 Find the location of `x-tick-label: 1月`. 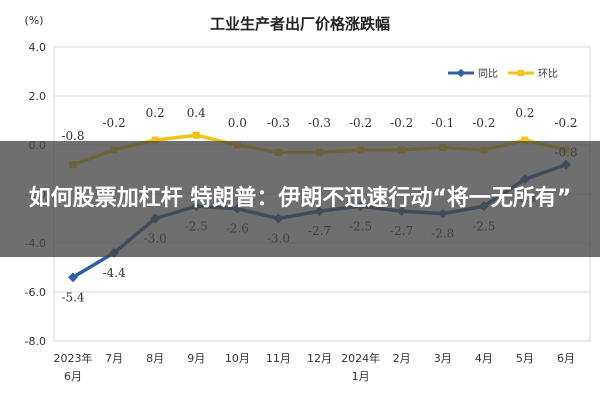

x-tick-label: 1月 is located at coordinates (361, 376).